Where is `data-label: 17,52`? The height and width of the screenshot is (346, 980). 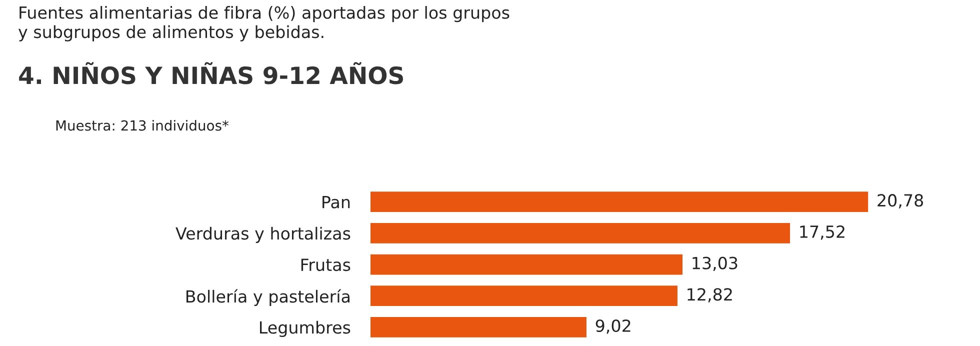 data-label: 17,52 is located at coordinates (822, 232).